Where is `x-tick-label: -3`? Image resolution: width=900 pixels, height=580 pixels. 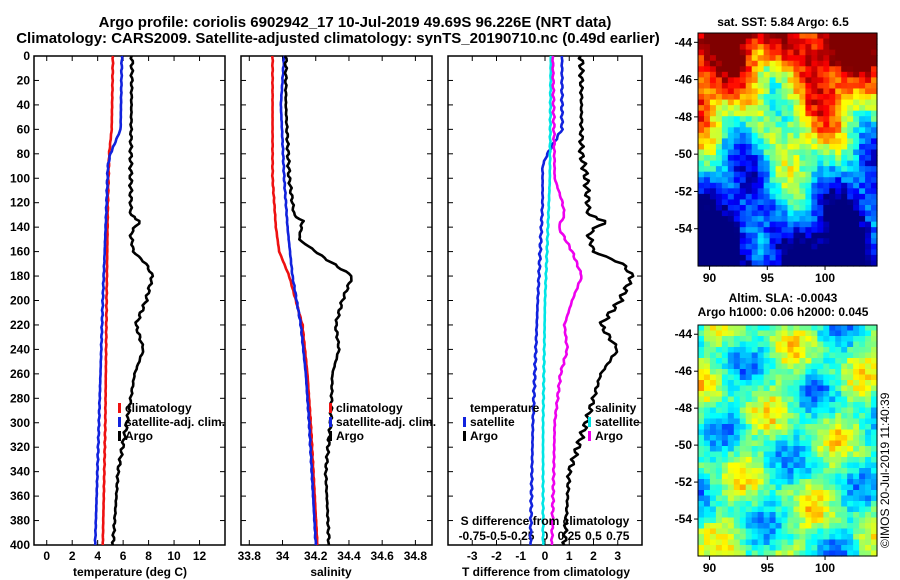 x-tick-label: -3 is located at coordinates (472, 556).